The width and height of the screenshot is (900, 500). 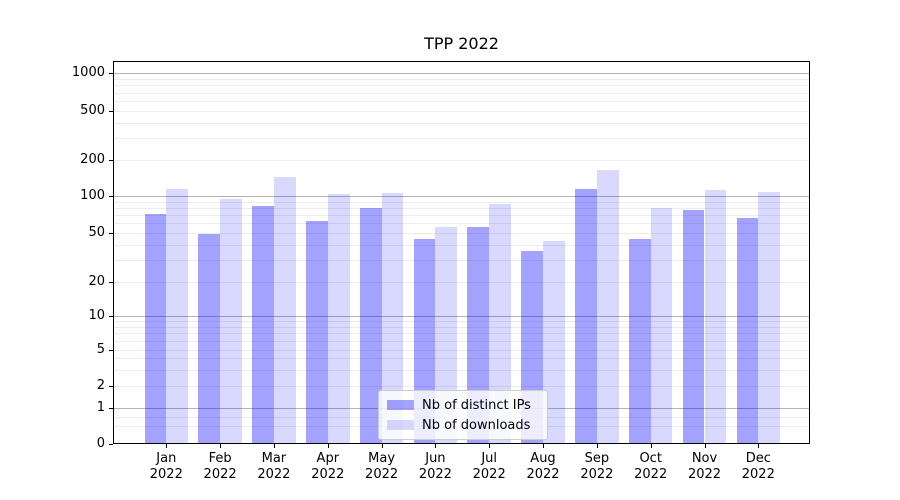 What do you see at coordinates (328, 467) in the screenshot?
I see `x-tick-label: Apr 2022` at bounding box center [328, 467].